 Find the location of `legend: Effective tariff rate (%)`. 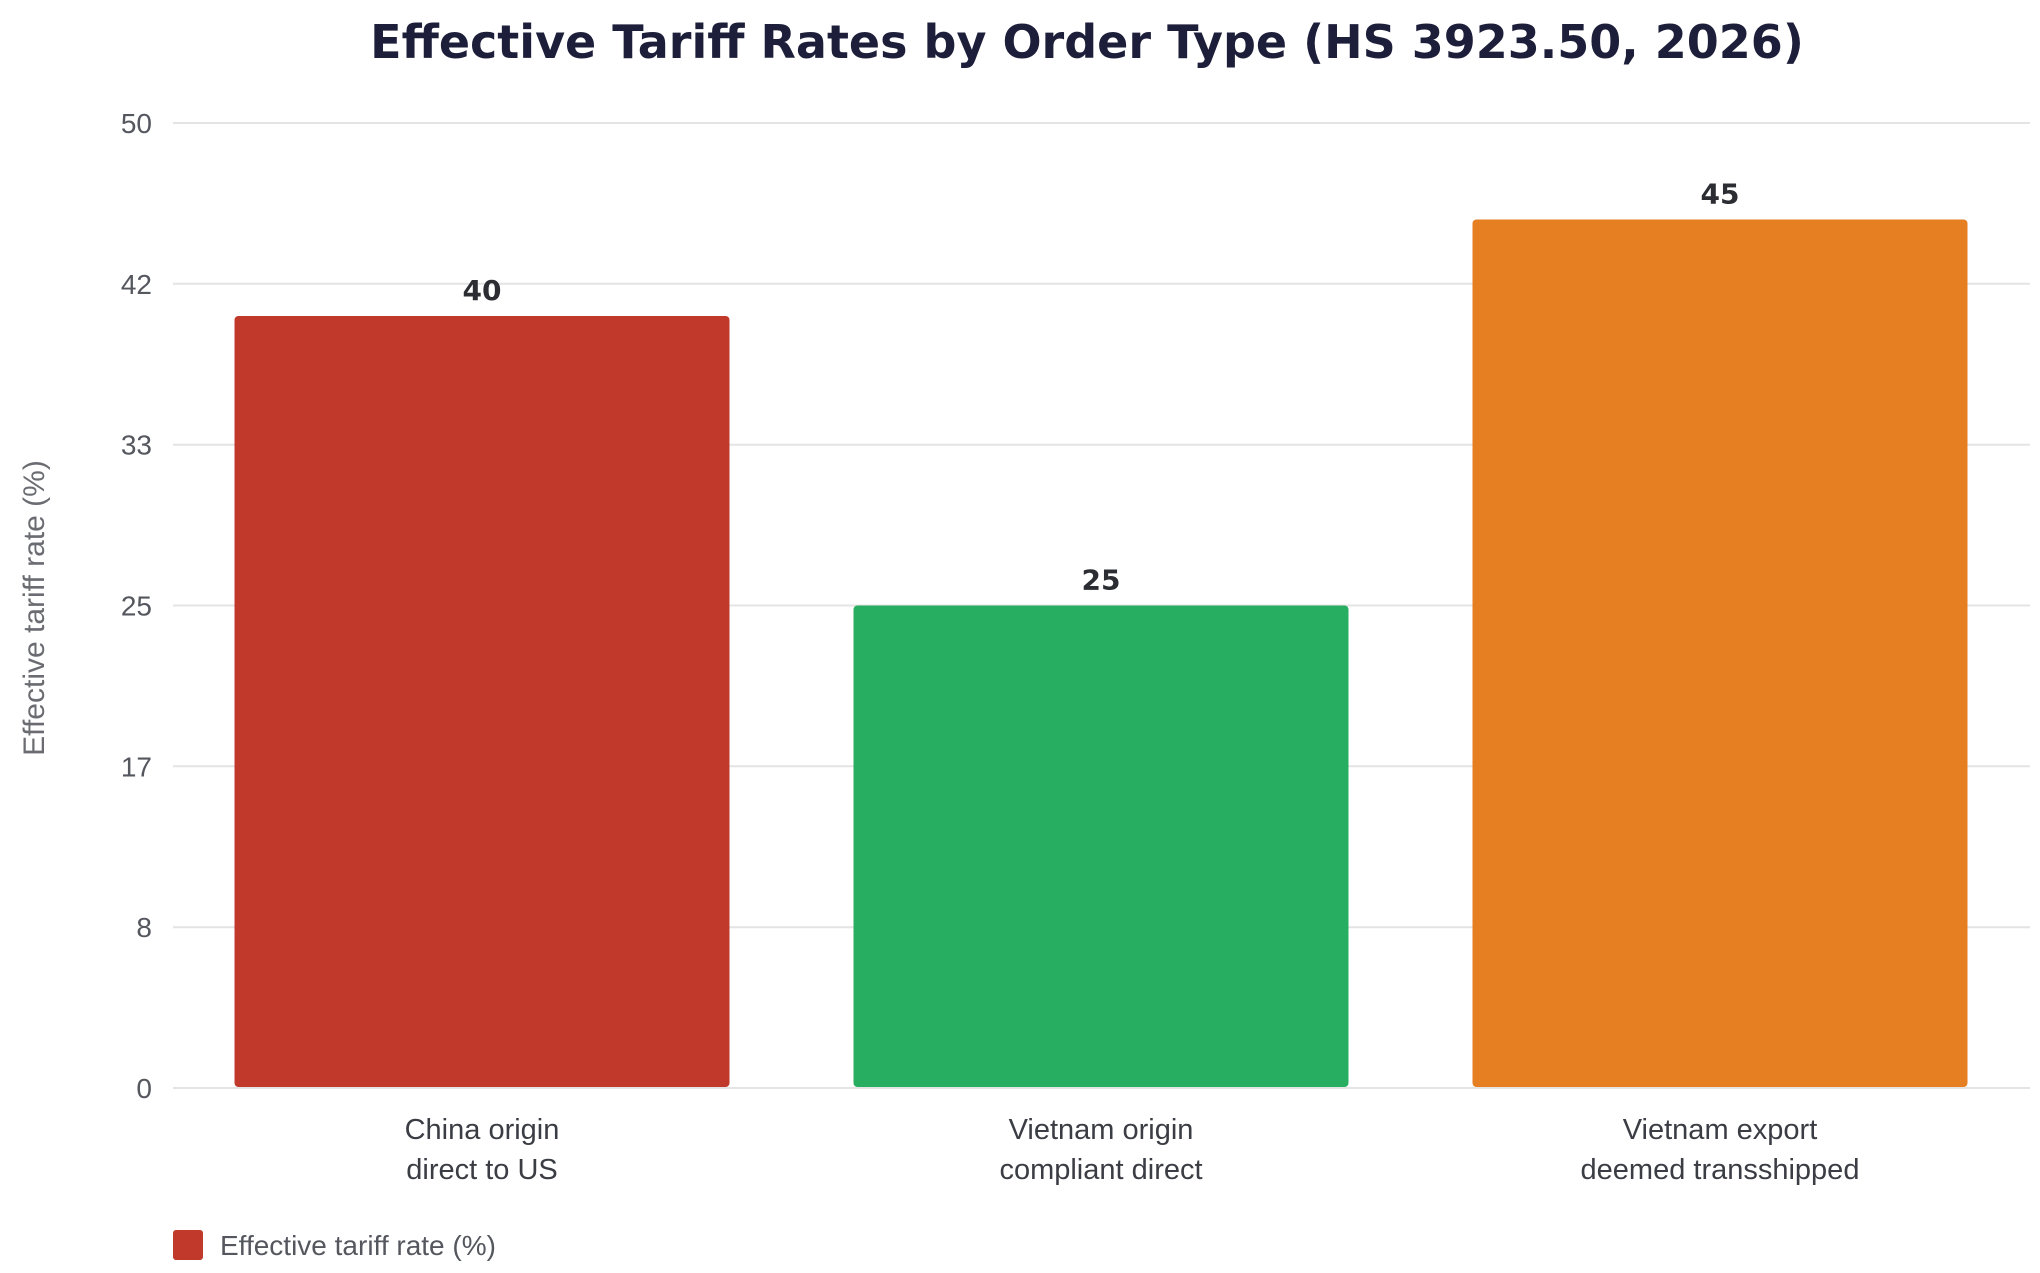

legend: Effective tariff rate (%) is located at coordinates (334, 1245).